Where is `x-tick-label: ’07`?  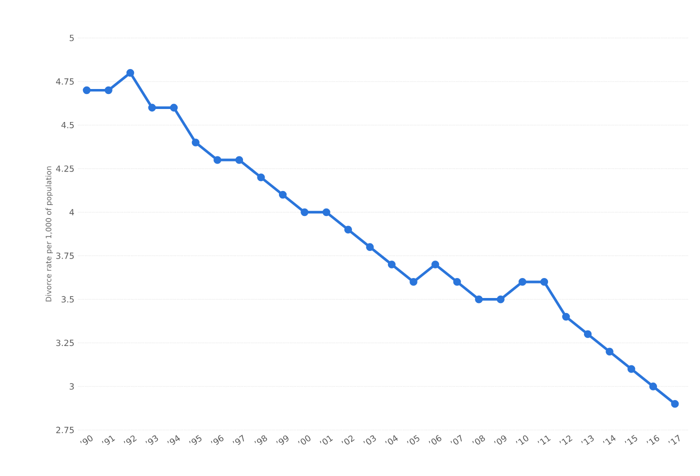 x-tick-label: ’07 is located at coordinates (456, 439).